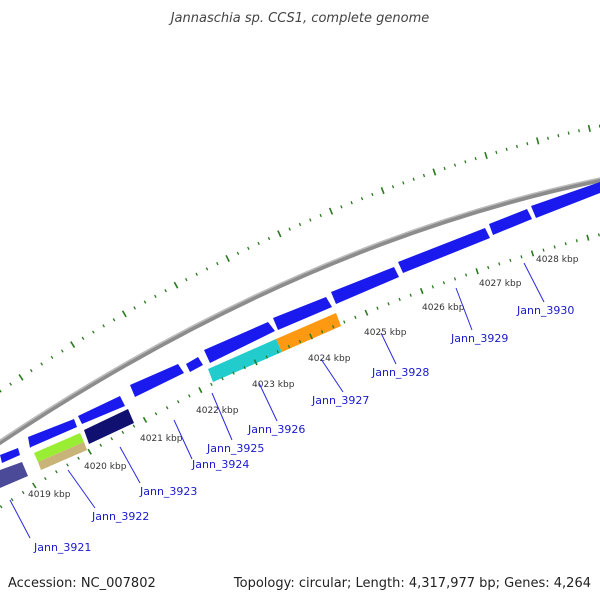 Image resolution: width=600 pixels, height=600 pixels. I want to click on gene-label: Jann_3921, so click(62, 547).